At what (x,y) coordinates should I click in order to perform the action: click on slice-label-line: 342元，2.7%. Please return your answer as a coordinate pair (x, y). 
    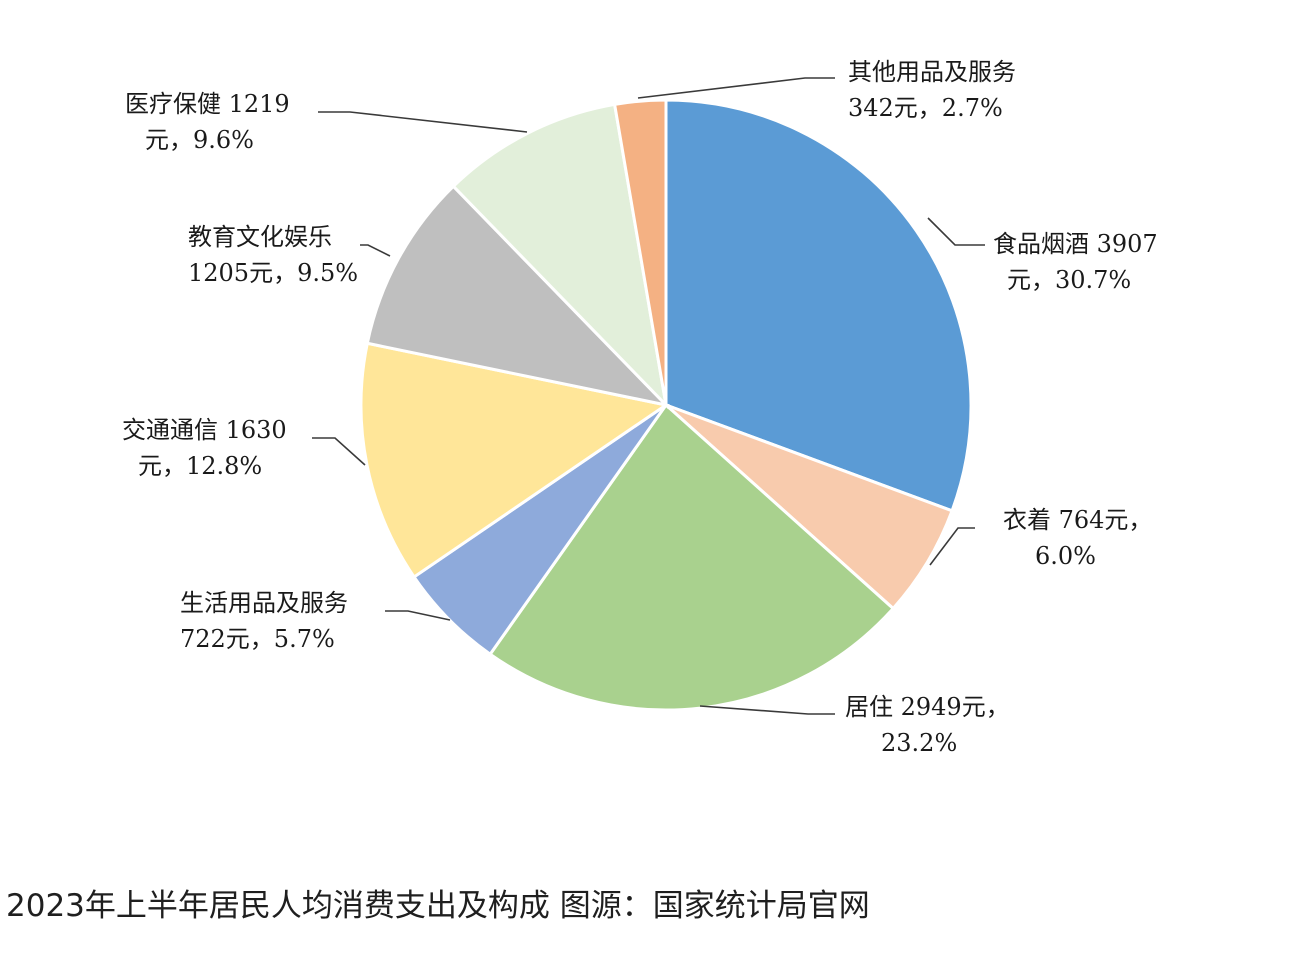
    Looking at the image, I should click on (925, 108).